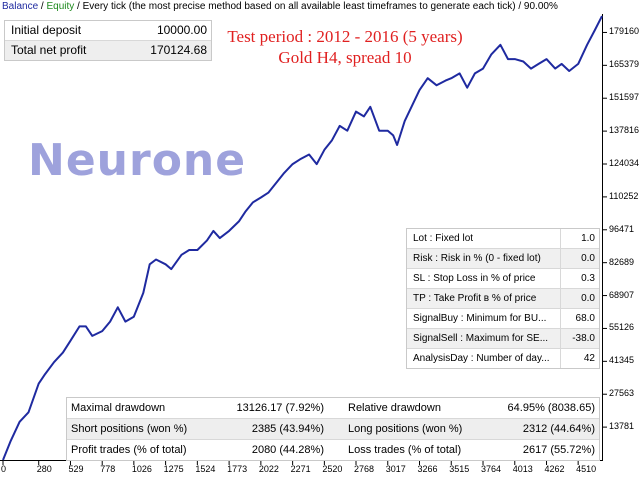 This screenshot has height=480, width=640. I want to click on param-row: SignalSell : Maximum for SE... -38.0, so click(503, 338).